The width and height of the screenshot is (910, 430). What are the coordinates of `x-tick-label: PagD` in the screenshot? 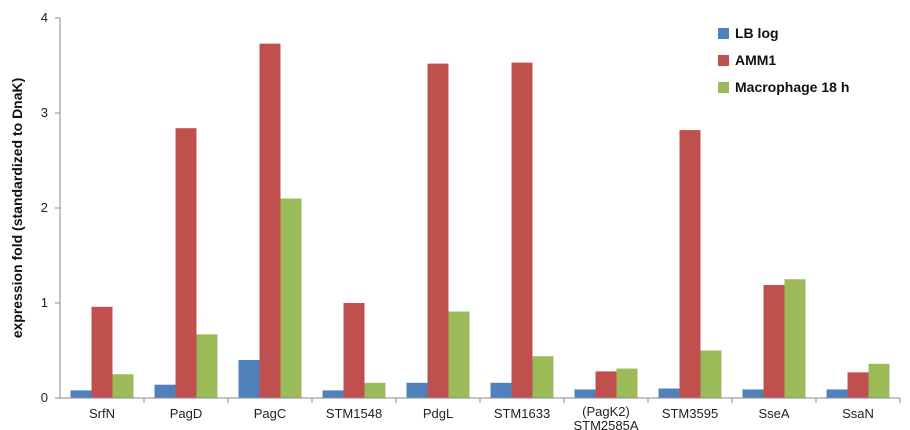 It's located at (186, 413).